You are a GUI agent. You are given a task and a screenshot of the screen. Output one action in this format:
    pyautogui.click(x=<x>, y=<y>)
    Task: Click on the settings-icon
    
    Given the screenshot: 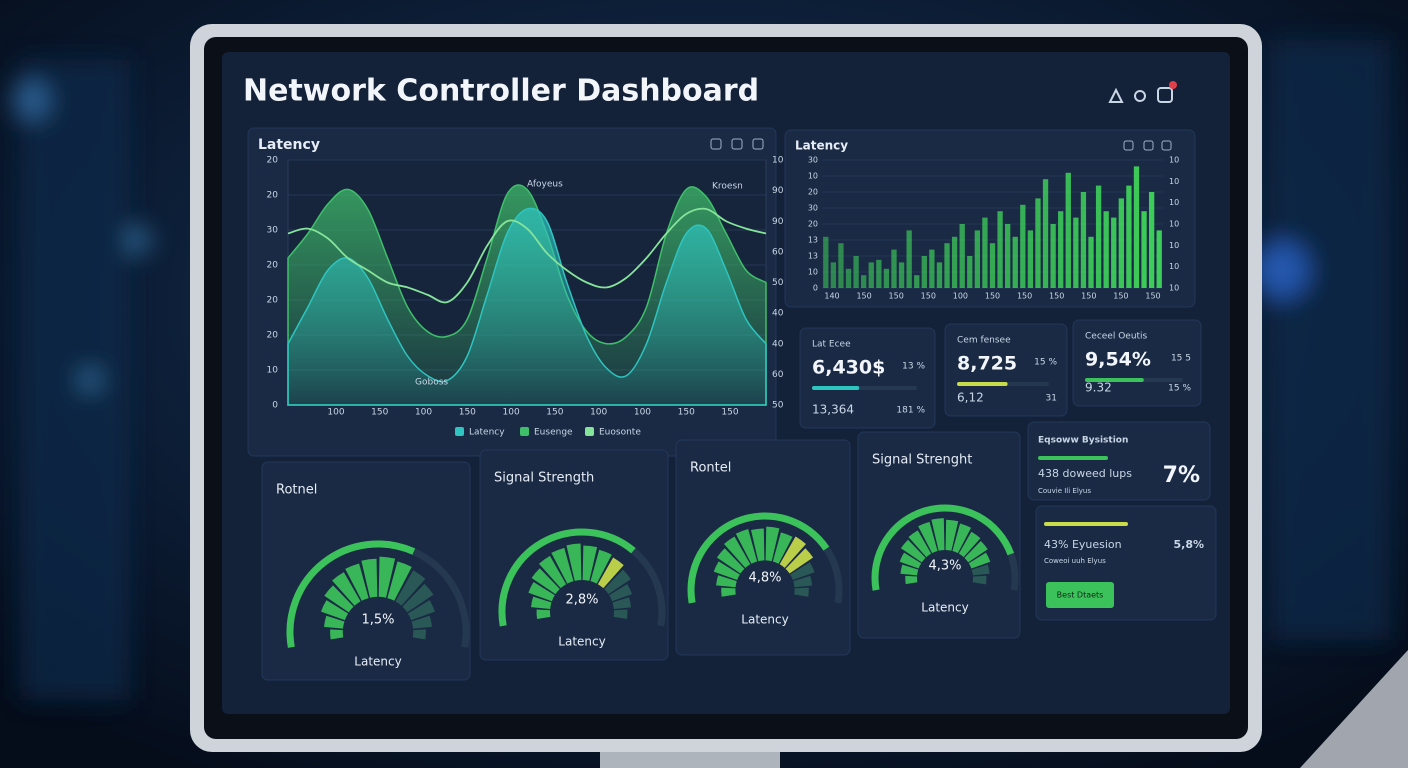 What is the action you would take?
    pyautogui.click(x=1140, y=96)
    